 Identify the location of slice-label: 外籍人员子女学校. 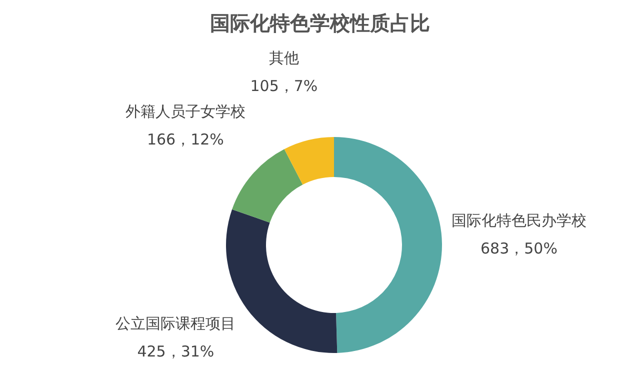
(185, 111).